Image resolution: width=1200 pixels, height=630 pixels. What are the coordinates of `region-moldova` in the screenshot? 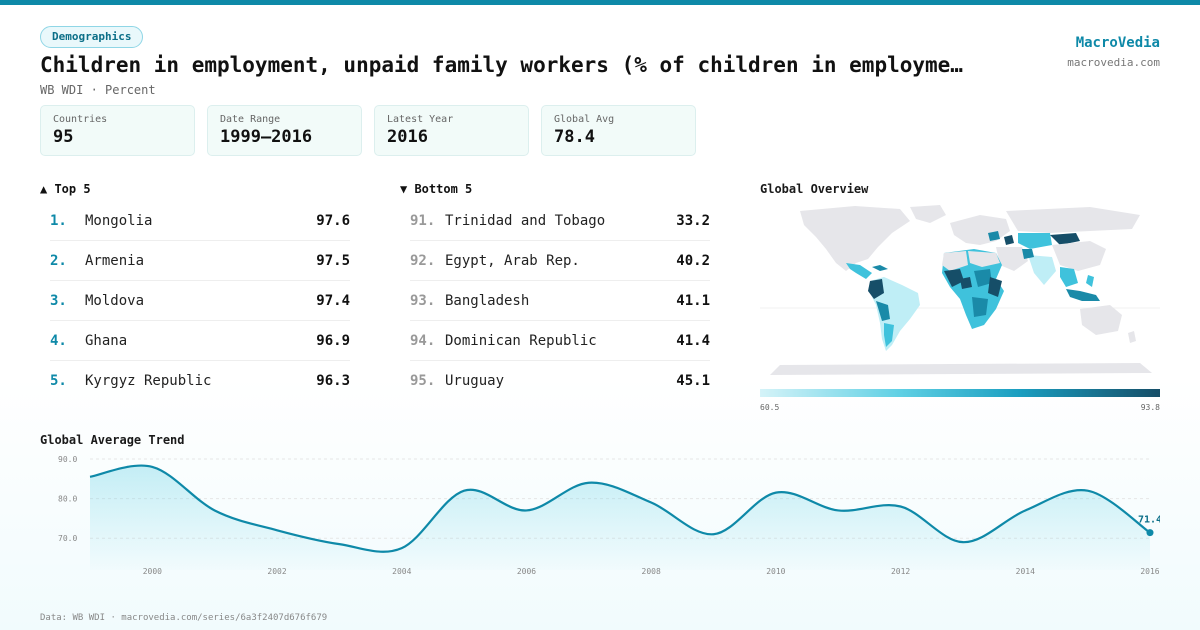 It's located at (994, 236).